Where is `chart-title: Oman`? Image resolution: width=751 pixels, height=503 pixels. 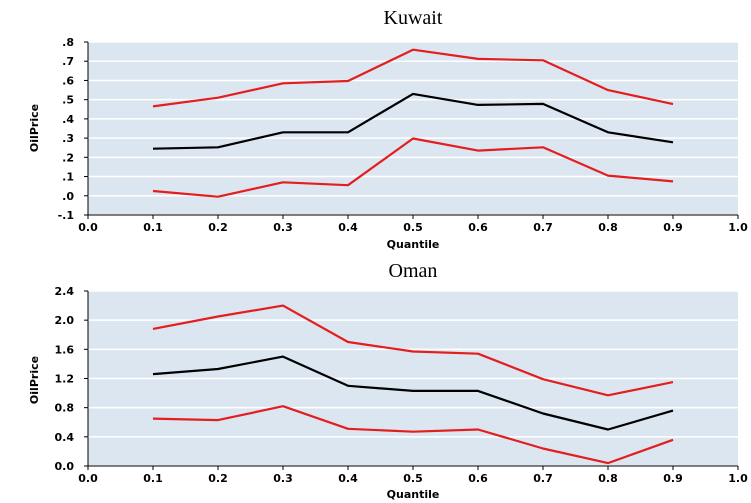
chart-title: Oman is located at coordinates (413, 271).